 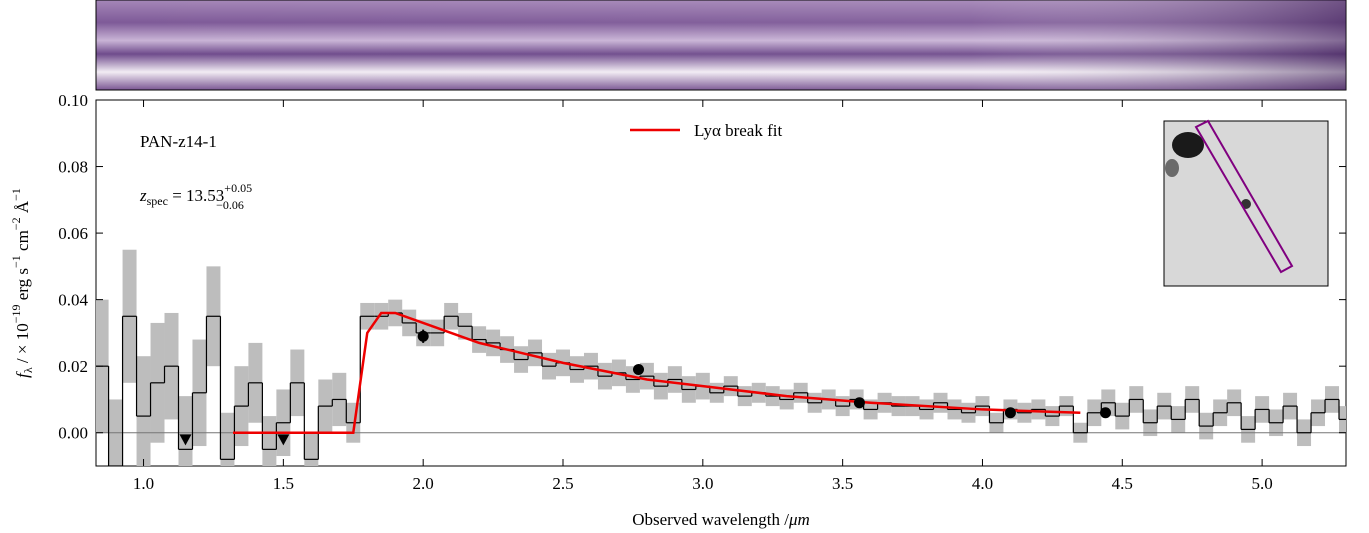 I want to click on y-tick-label: 0.04, so click(x=73, y=300).